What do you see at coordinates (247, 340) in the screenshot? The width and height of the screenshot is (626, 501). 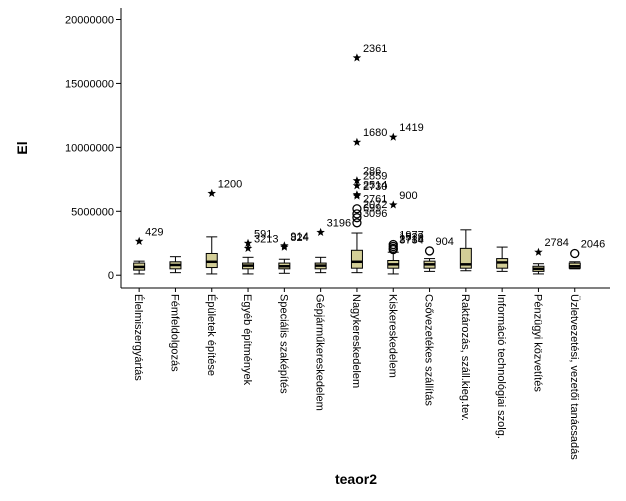 I see `x-tick-label: Egyéb építmények` at bounding box center [247, 340].